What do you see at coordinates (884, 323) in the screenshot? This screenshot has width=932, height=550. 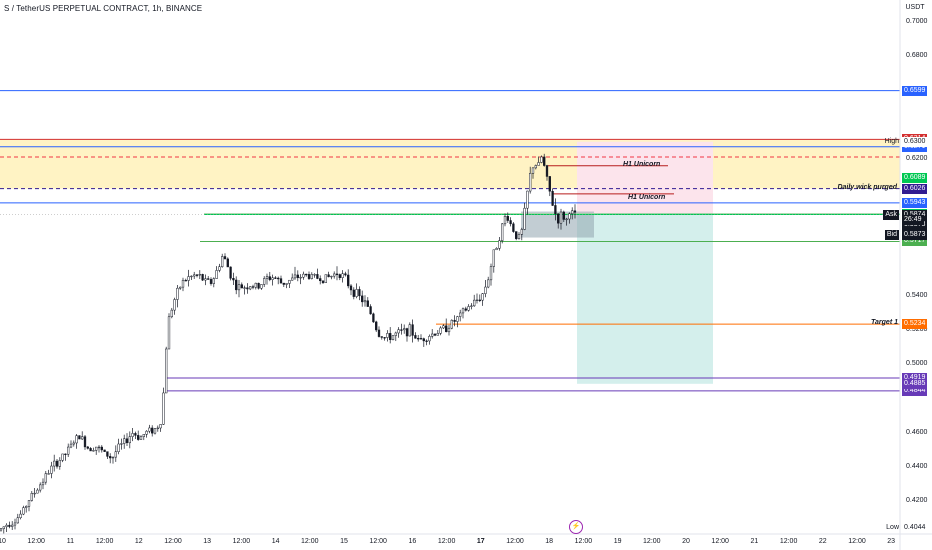 I see `annotation-target-1: Target 1` at bounding box center [884, 323].